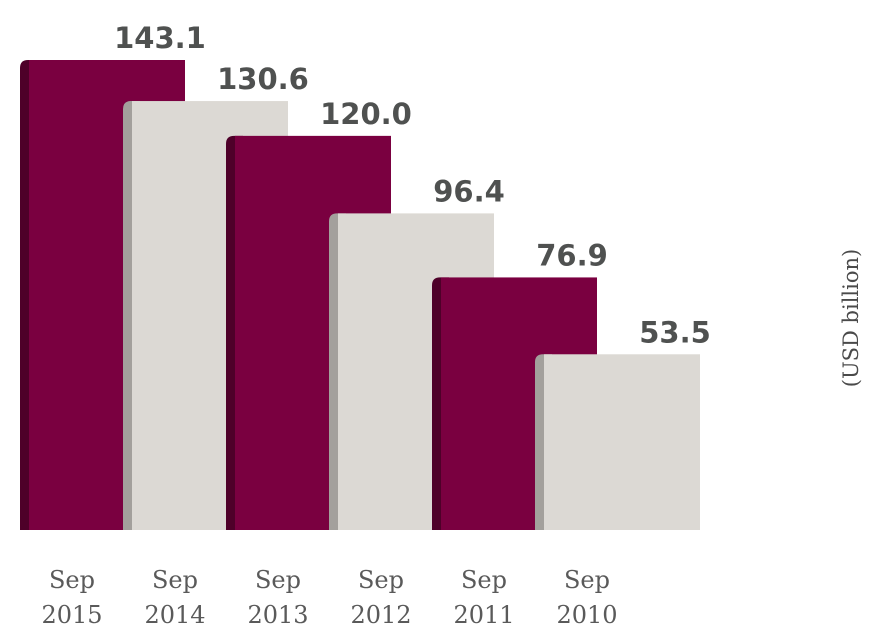  I want to click on x-tick-label: Sep 2015, so click(71, 597).